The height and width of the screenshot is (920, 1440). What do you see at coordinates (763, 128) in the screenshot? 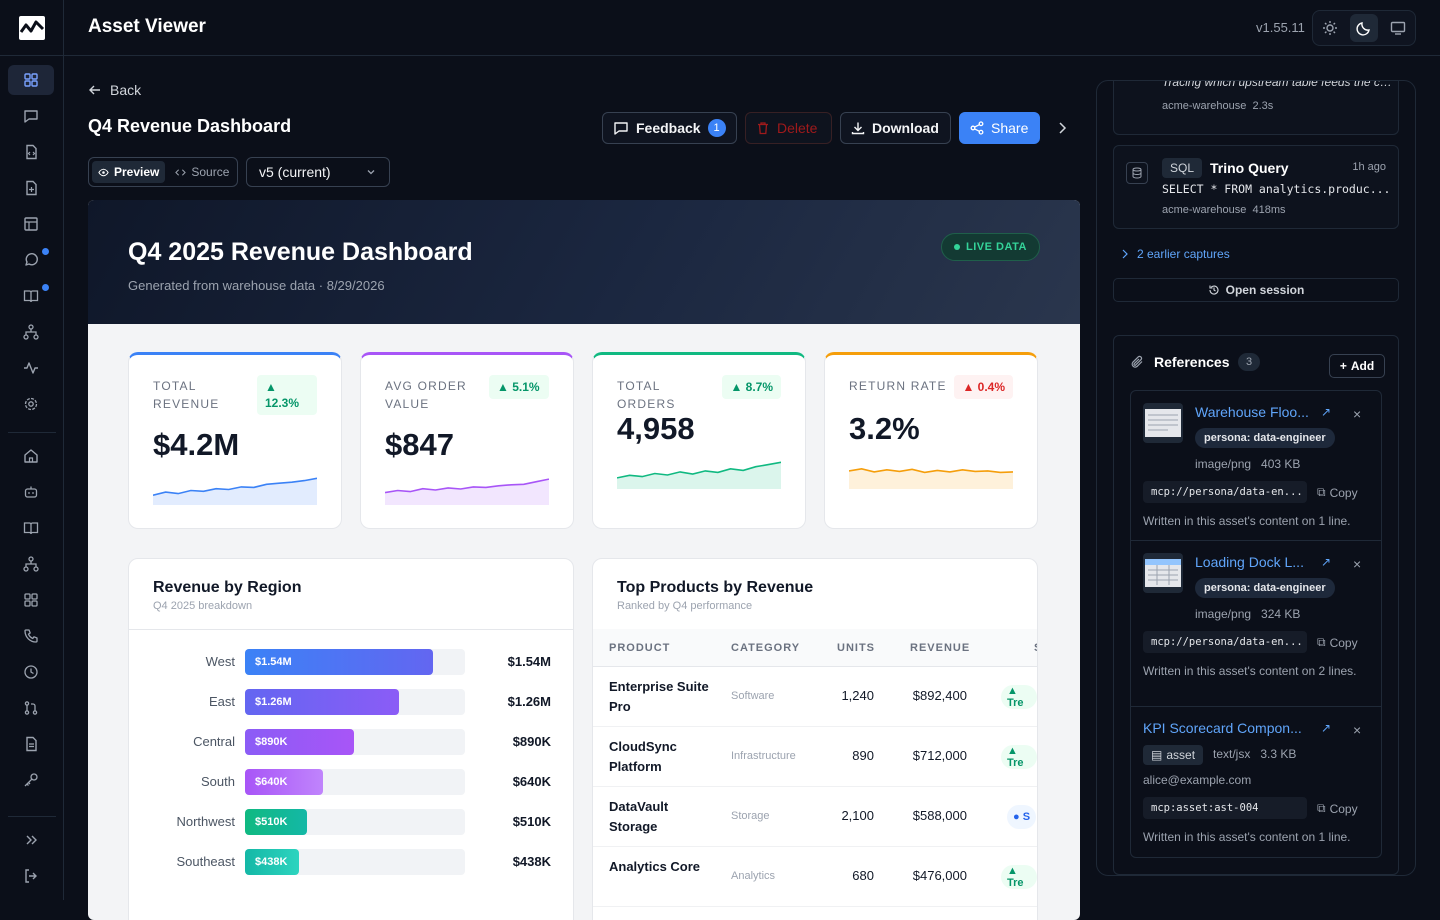
I see `trash-icon` at bounding box center [763, 128].